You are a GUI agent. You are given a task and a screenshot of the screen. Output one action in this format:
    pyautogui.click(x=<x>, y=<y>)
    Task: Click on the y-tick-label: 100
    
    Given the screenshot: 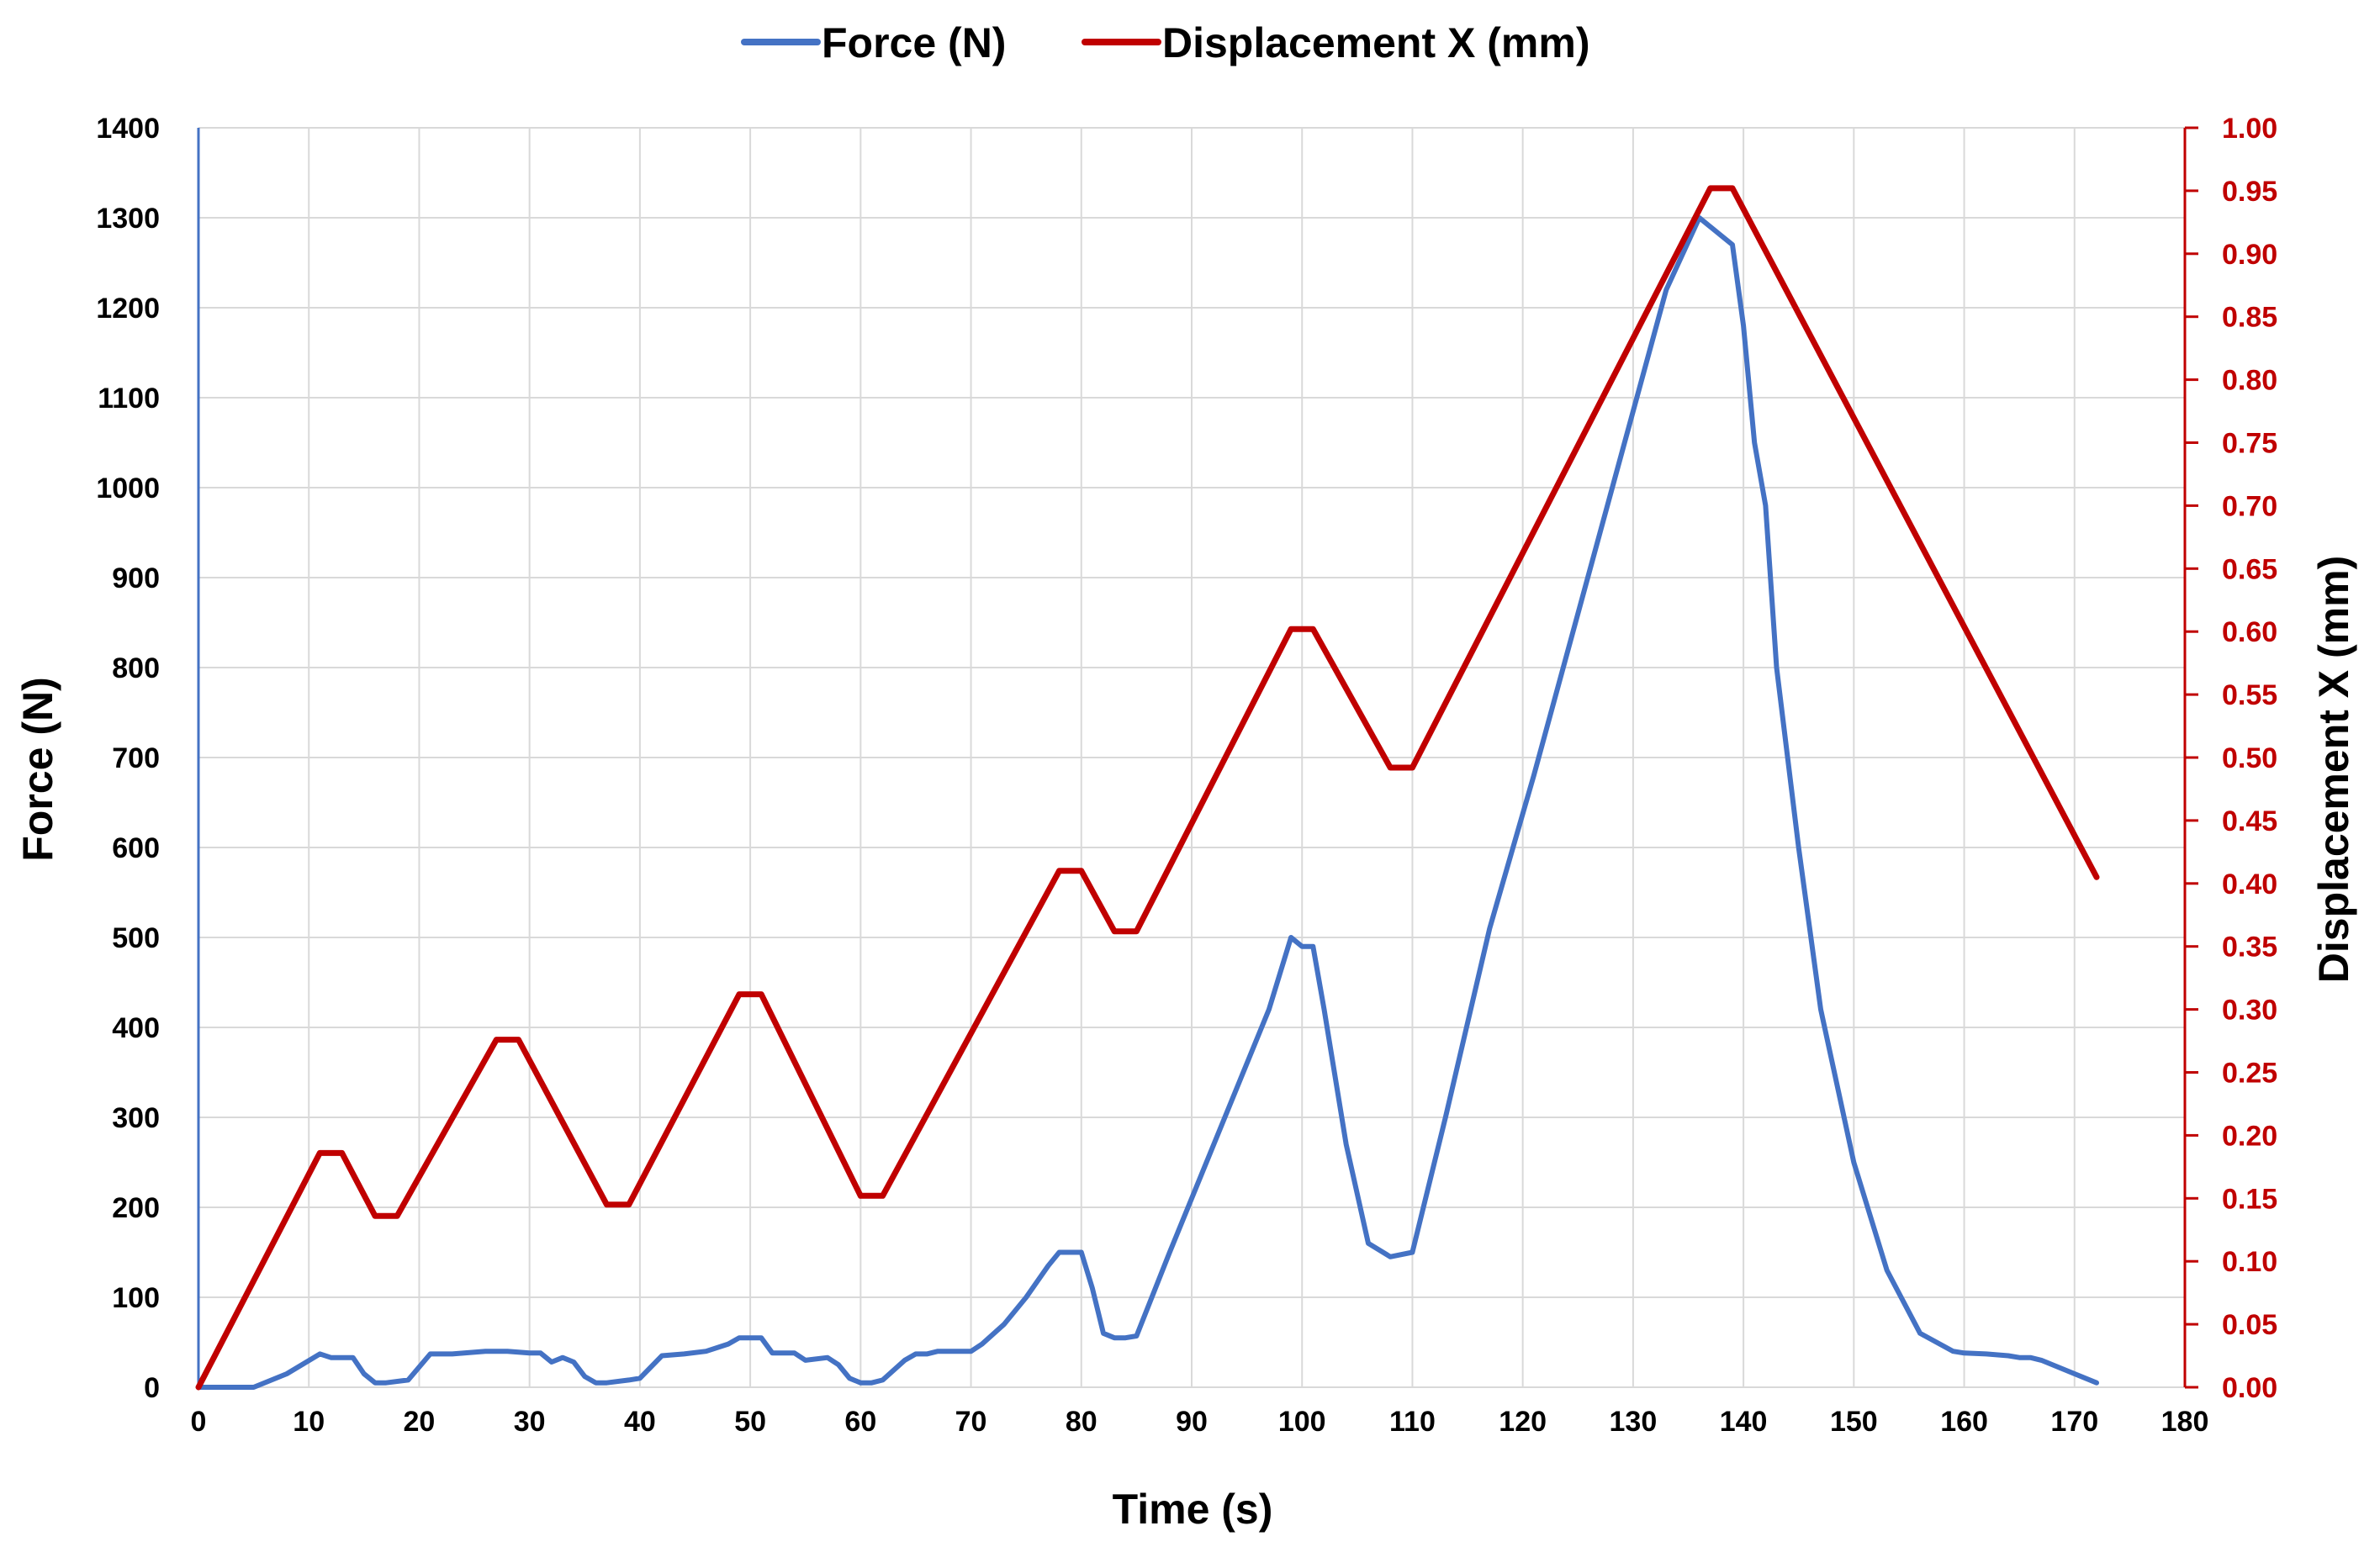 What is the action you would take?
    pyautogui.click(x=136, y=1298)
    